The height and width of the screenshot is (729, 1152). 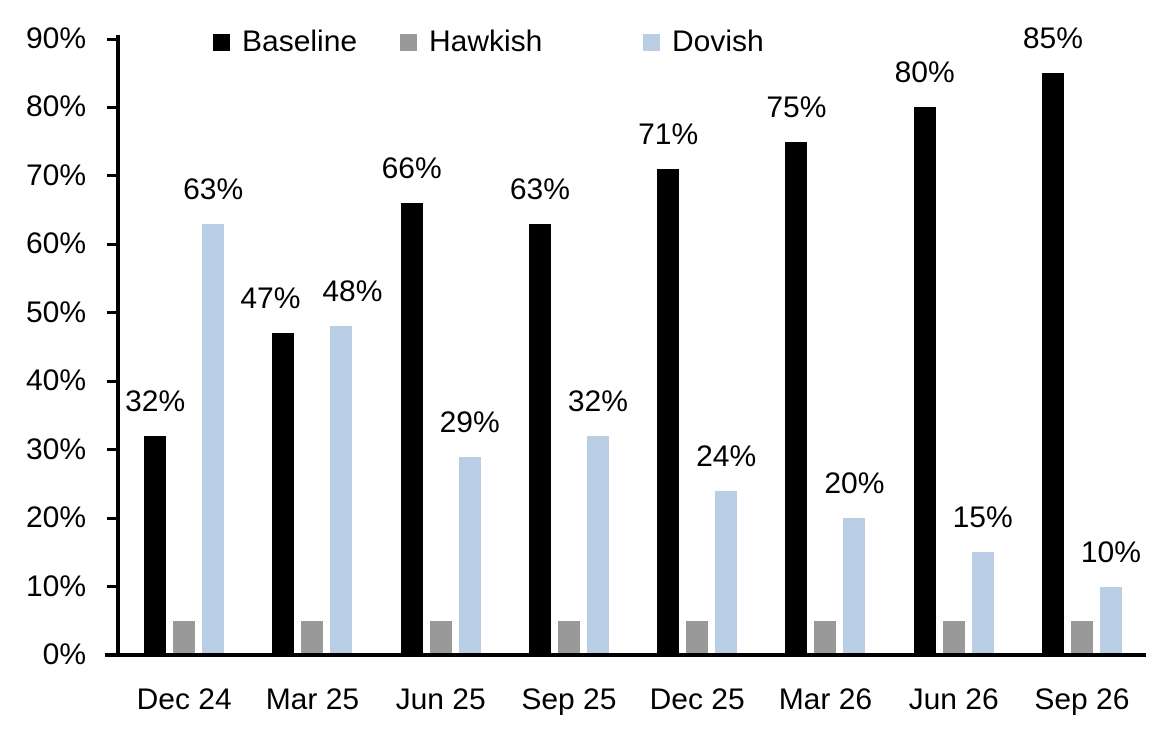 What do you see at coordinates (55, 38) in the screenshot?
I see `y-tick-label: 90%` at bounding box center [55, 38].